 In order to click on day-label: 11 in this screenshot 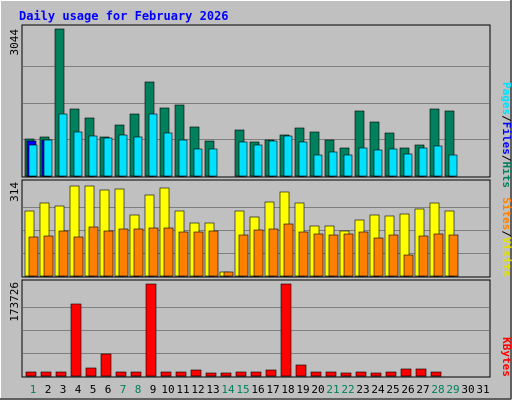, I will do `click(182, 389)`.